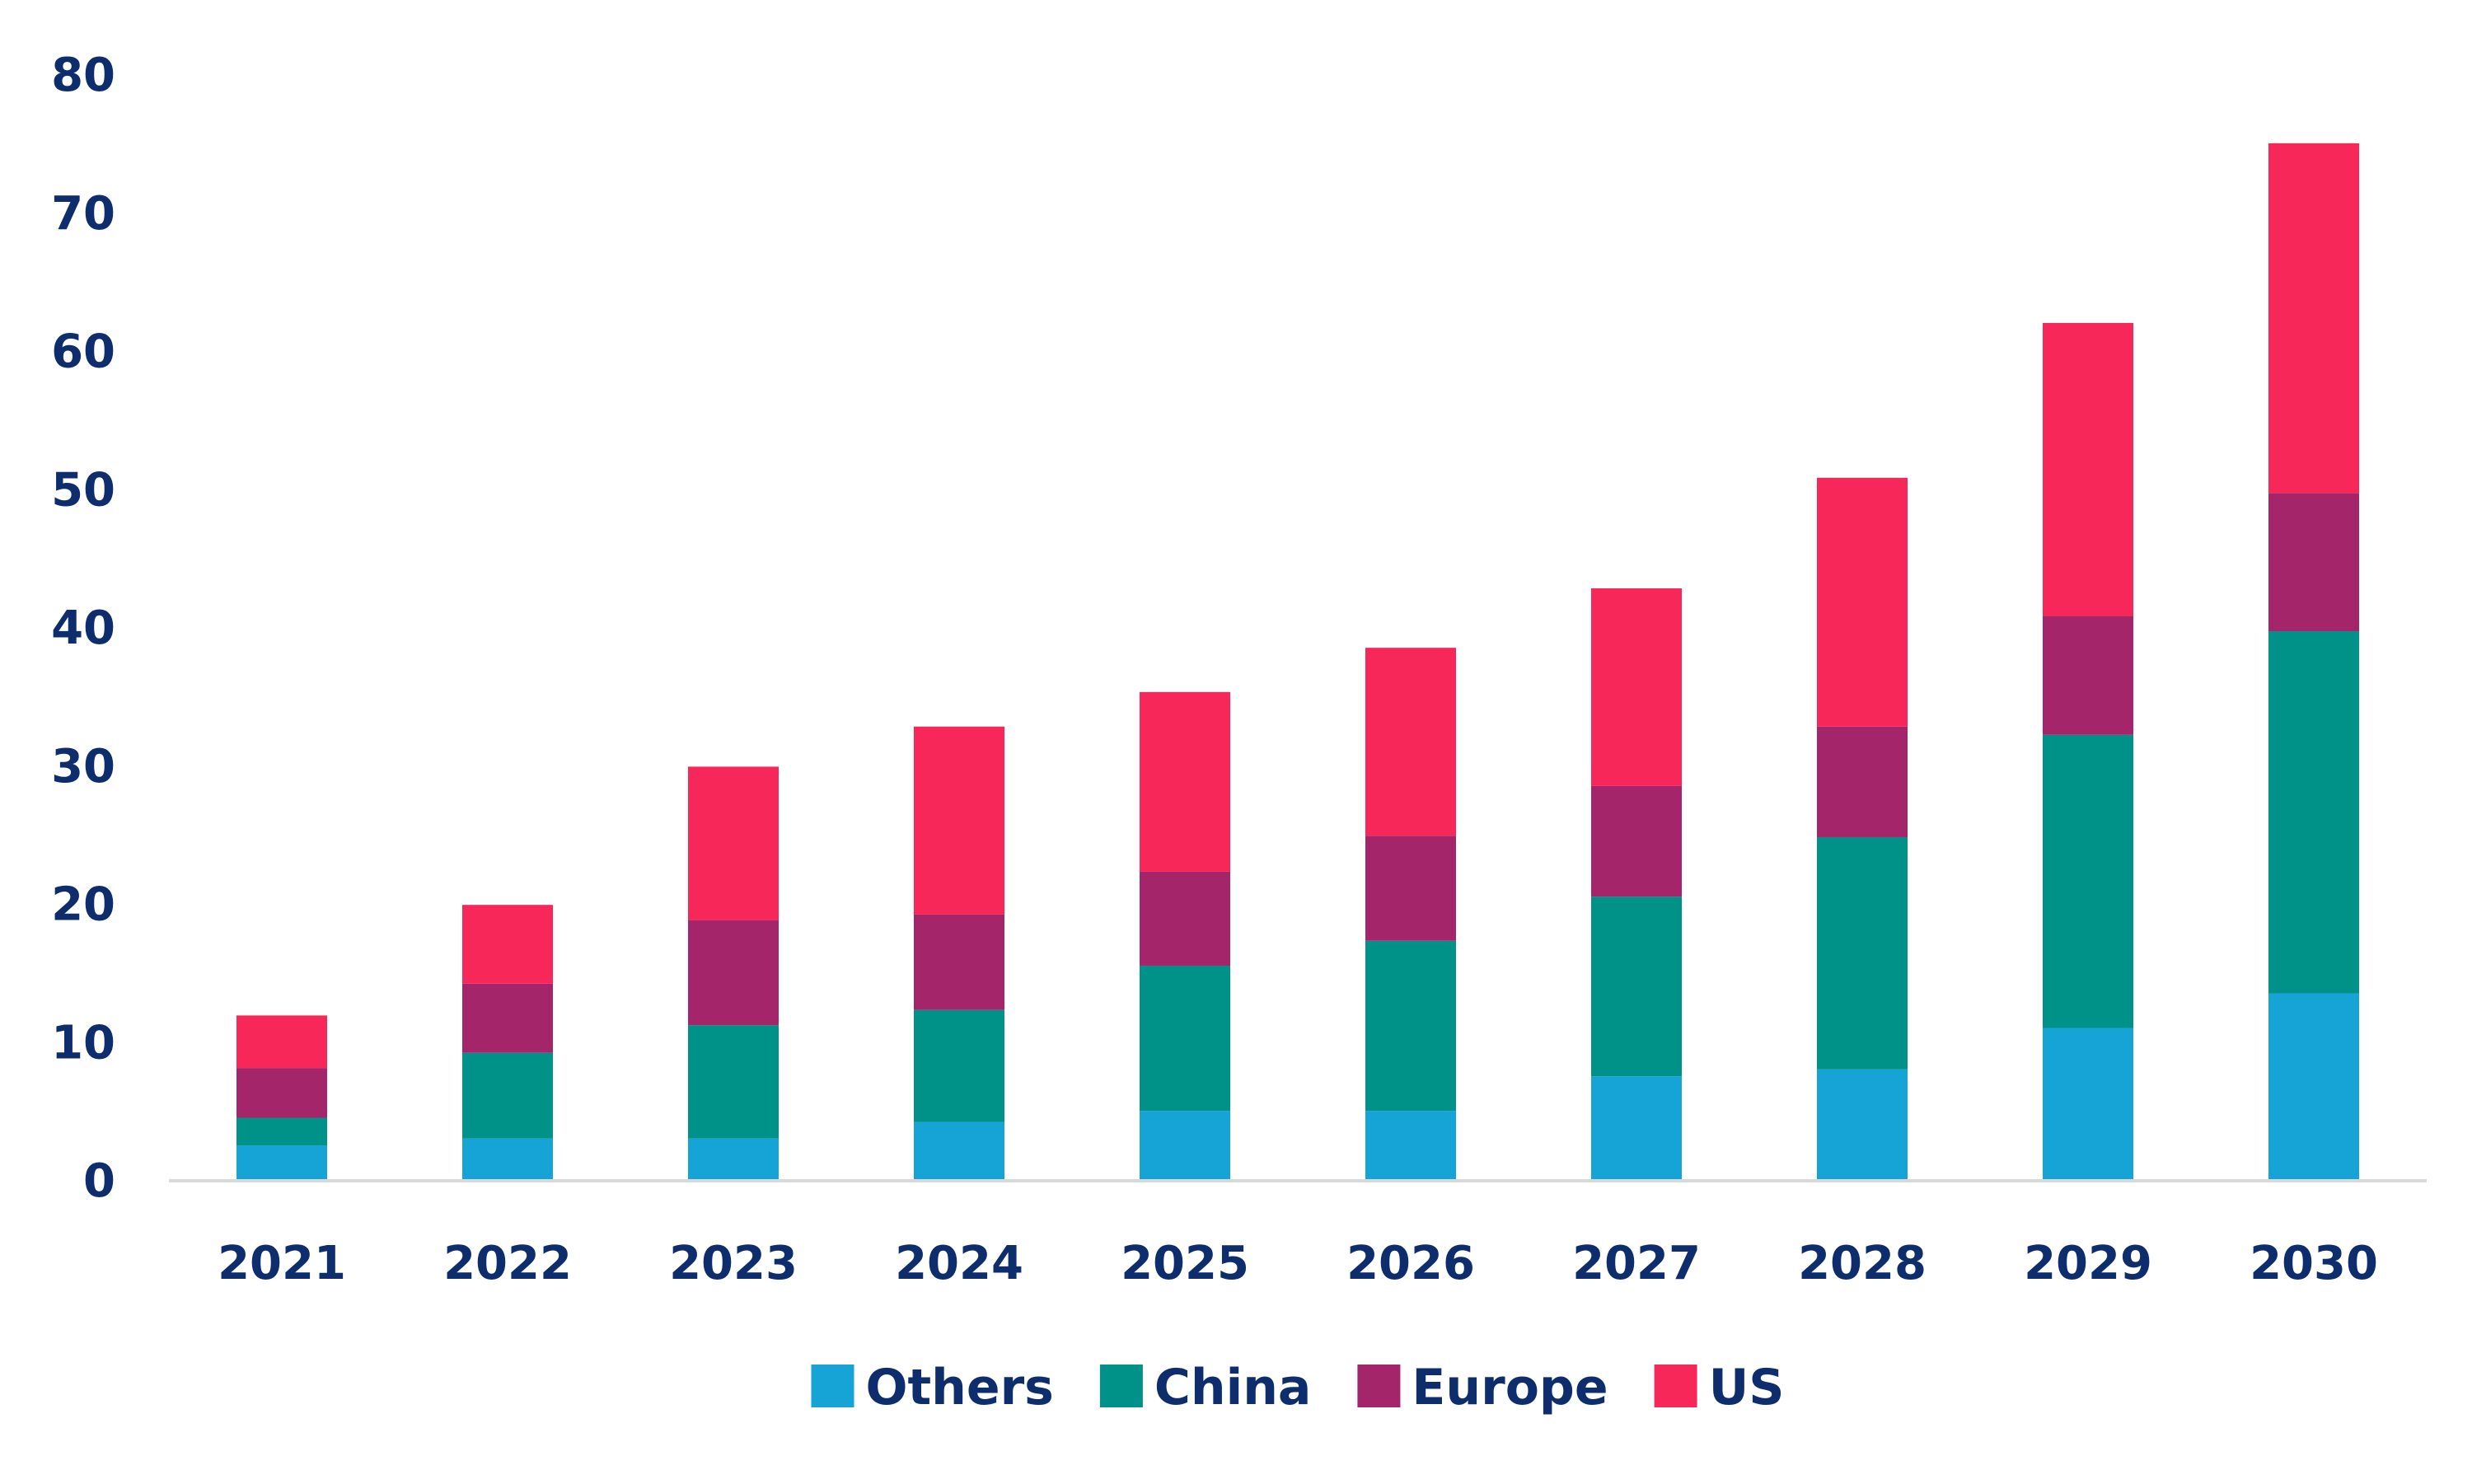 The width and height of the screenshot is (2472, 1484). What do you see at coordinates (1233, 1388) in the screenshot?
I see `legend-label: China` at bounding box center [1233, 1388].